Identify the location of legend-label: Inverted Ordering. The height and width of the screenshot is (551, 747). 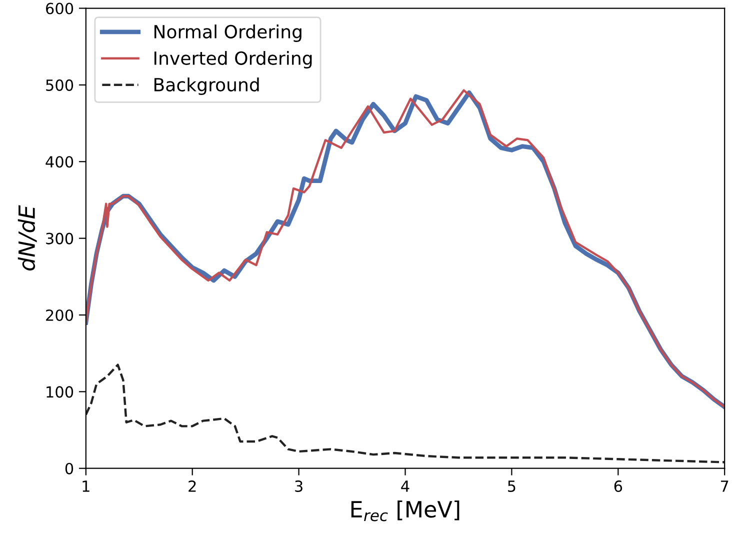
(233, 59).